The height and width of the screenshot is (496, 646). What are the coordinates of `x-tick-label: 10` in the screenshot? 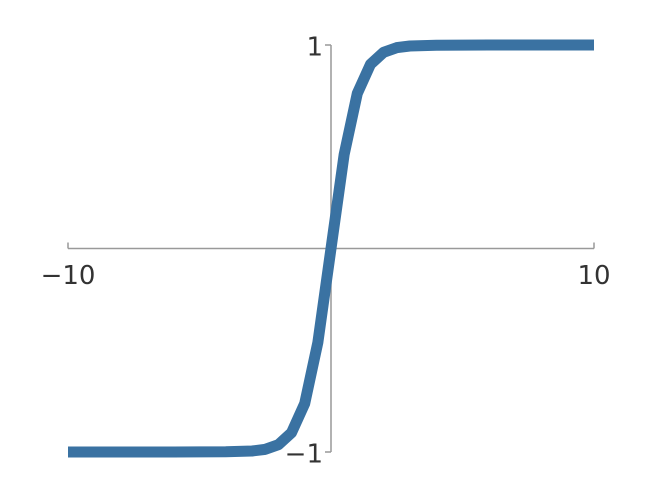 It's located at (593, 276).